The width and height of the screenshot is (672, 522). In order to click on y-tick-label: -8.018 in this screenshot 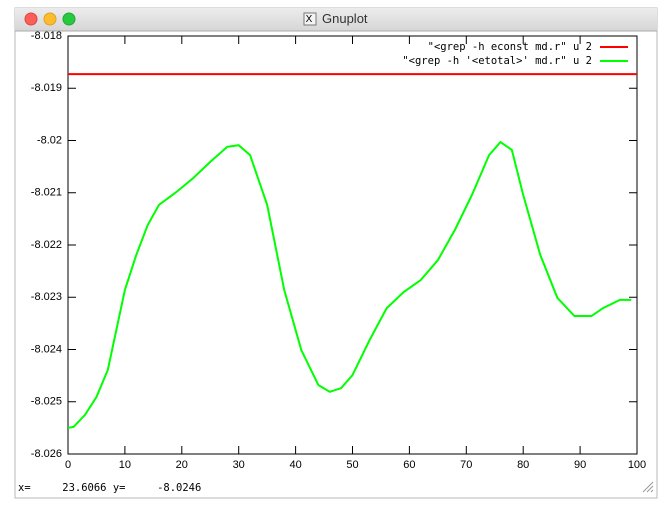, I will do `click(46, 36)`.